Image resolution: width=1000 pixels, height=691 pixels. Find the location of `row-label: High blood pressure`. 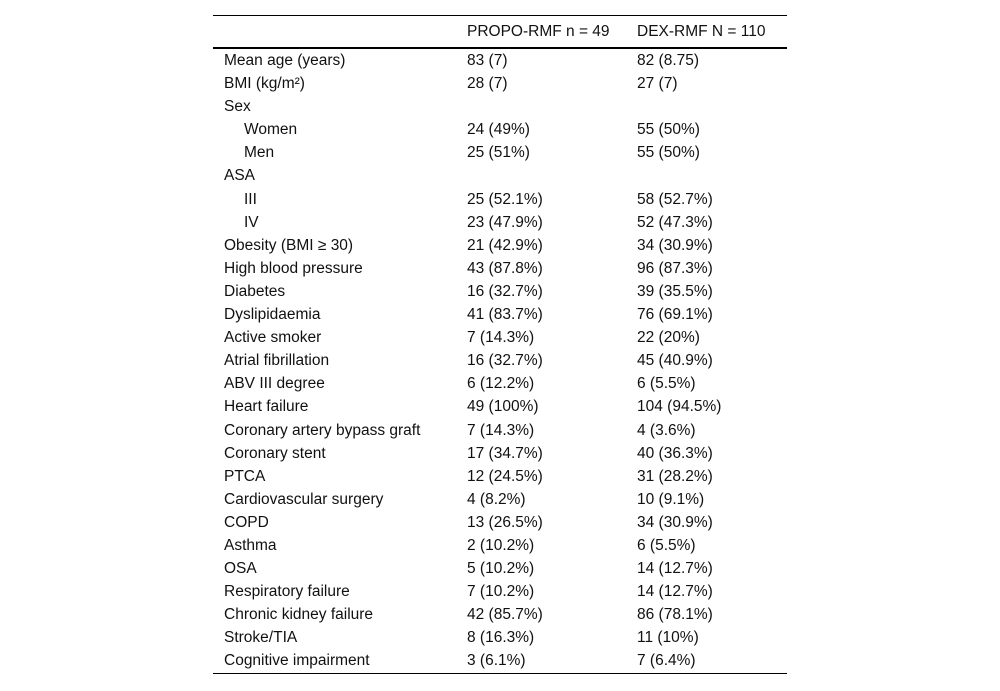

row-label: High blood pressure is located at coordinates (293, 268).